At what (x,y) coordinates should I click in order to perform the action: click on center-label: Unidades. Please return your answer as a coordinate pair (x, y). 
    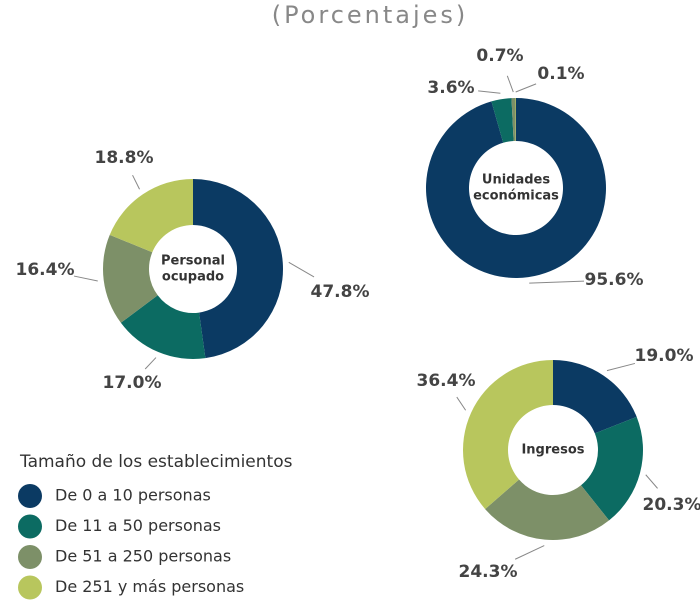
    Looking at the image, I should click on (516, 180).